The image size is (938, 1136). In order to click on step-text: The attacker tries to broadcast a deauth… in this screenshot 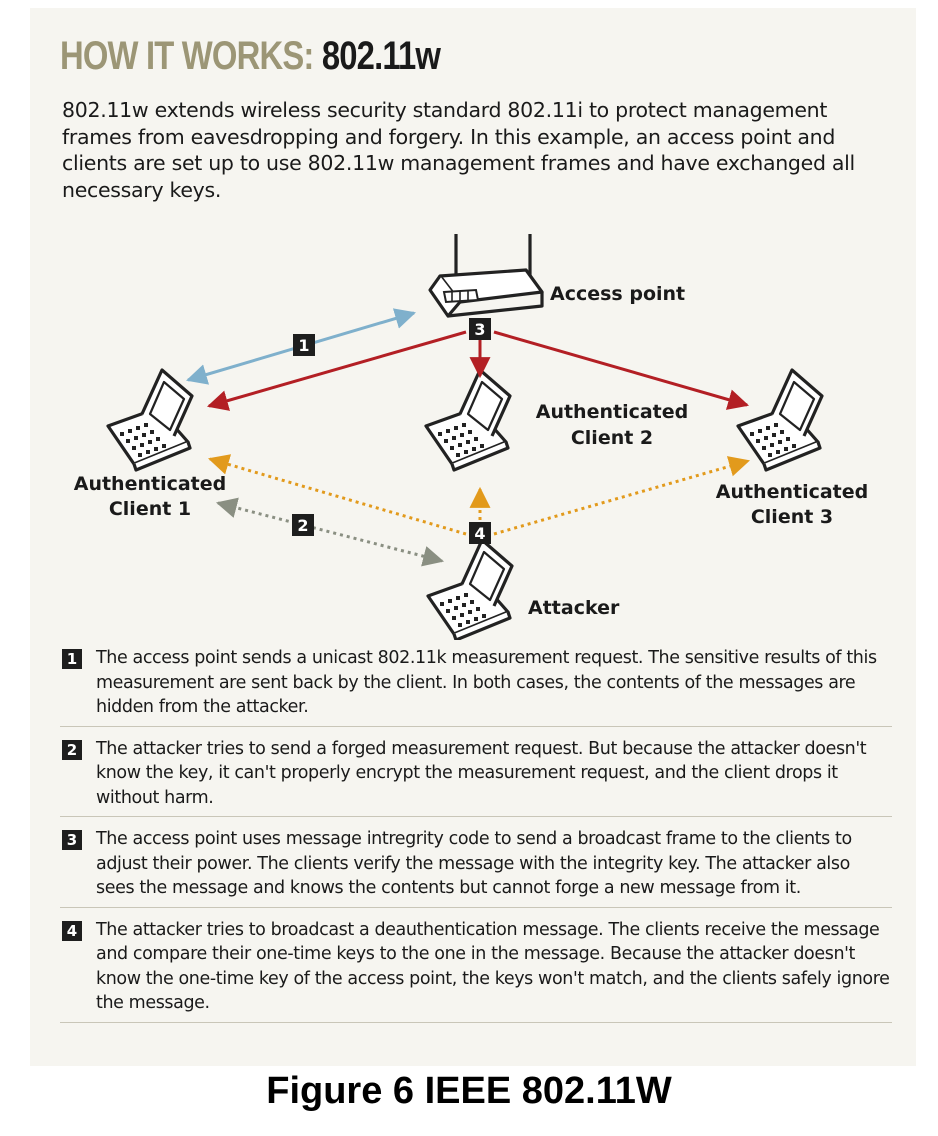, I will do `click(493, 966)`.